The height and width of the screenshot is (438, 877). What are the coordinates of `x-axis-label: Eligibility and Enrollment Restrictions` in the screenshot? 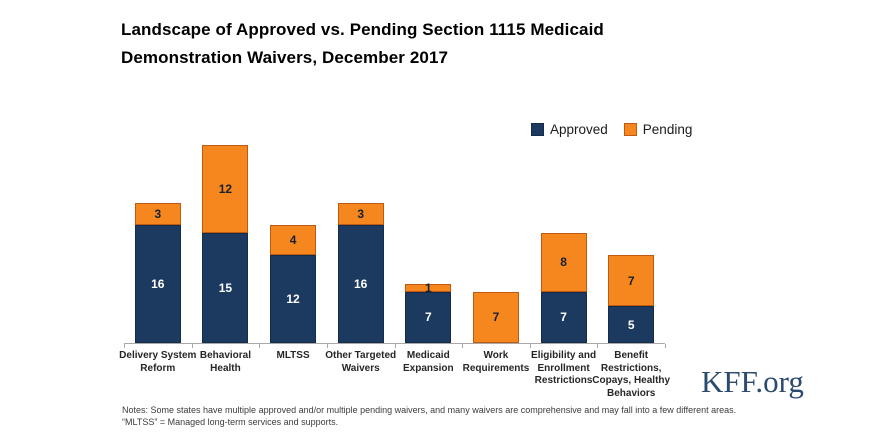 It's located at (564, 368).